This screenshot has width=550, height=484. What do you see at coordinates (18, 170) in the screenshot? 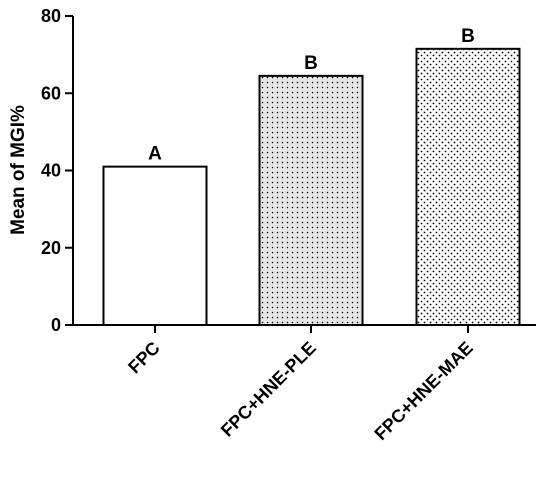
I see `y-axis-label: Mean of MGI%` at bounding box center [18, 170].